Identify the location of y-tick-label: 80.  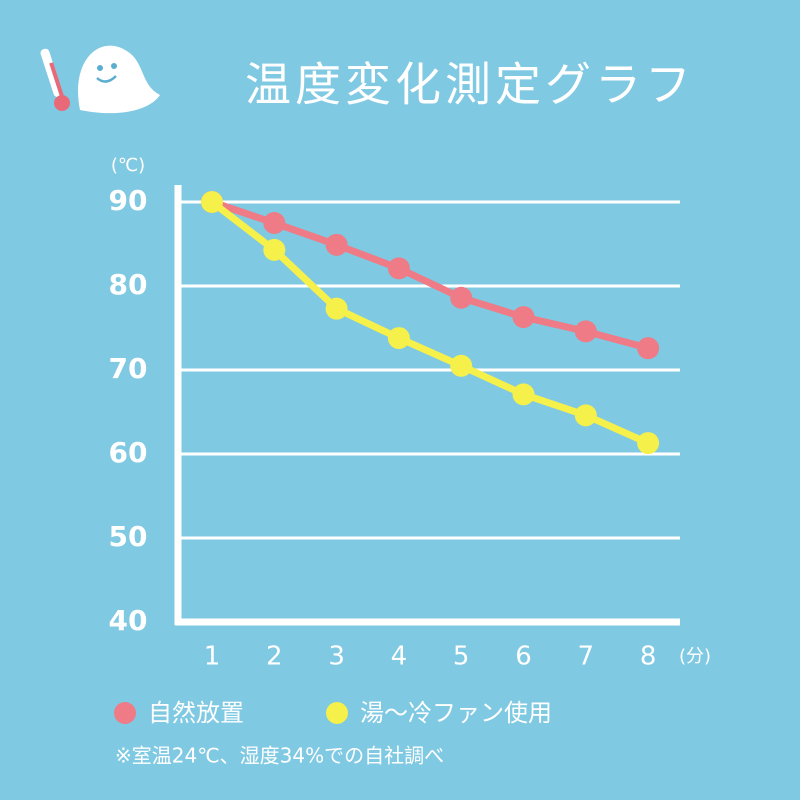
(128, 284).